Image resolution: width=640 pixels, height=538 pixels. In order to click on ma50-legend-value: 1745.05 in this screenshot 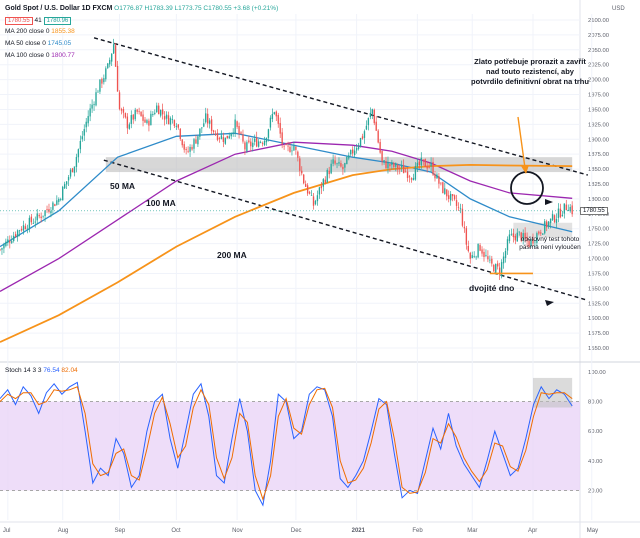, I will do `click(59, 43)`.